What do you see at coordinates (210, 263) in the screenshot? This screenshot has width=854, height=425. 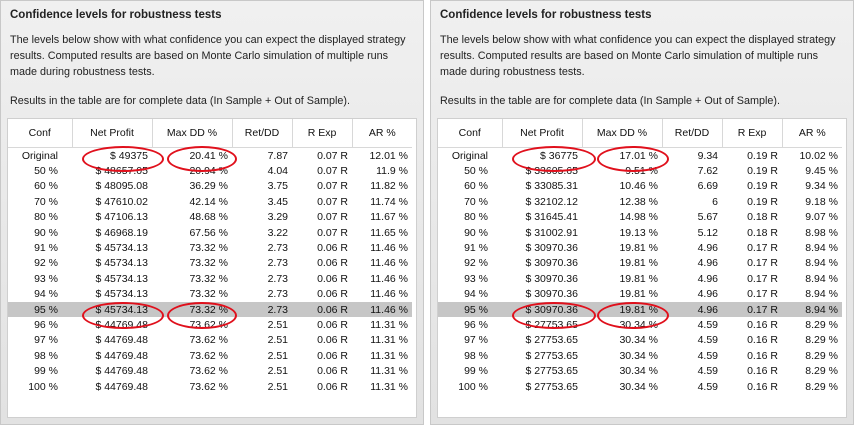 I see `table-row: 92 % $ 45734.13 73.32 % 2.73 0.06 R 11.46 %` at bounding box center [210, 263].